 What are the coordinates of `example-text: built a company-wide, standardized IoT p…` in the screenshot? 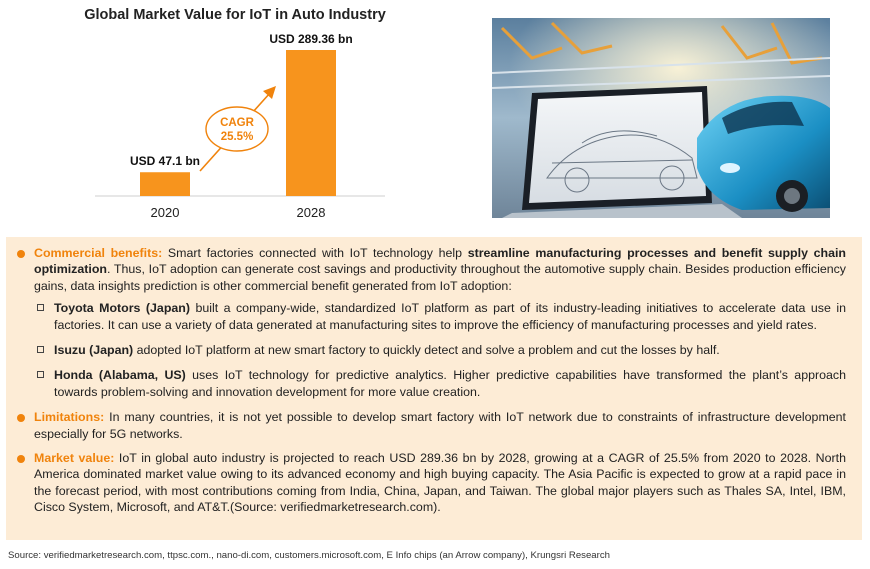 It's located at (450, 316).